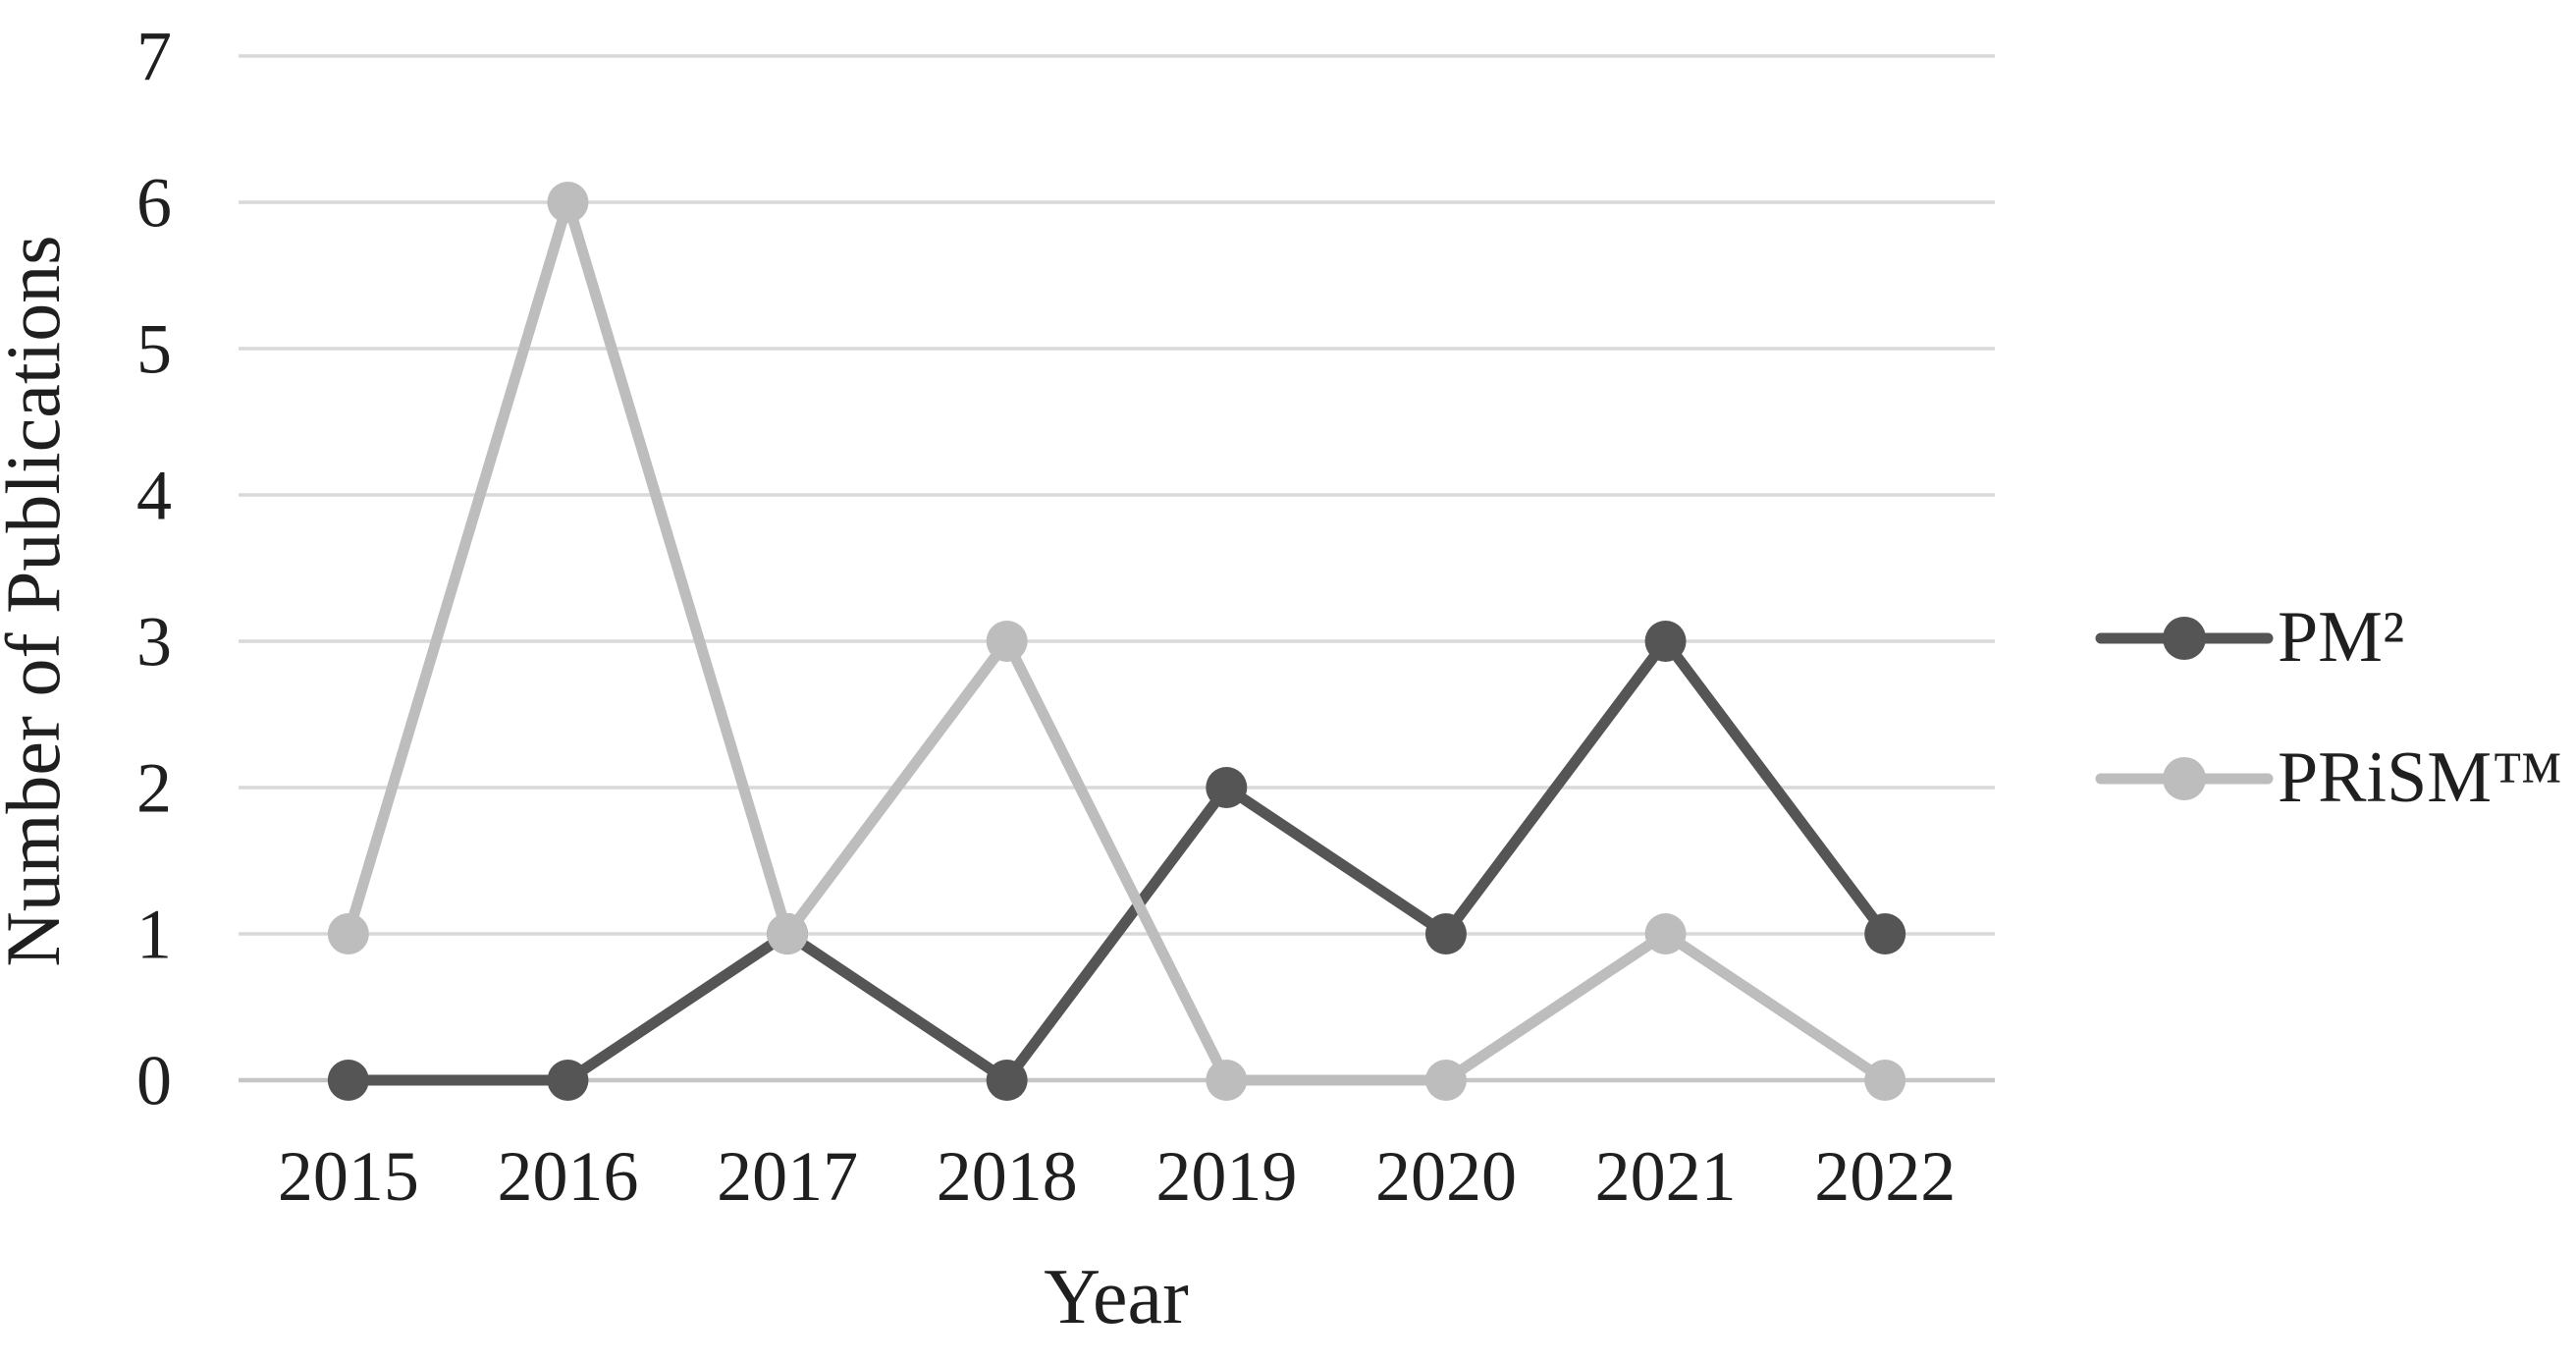 Image resolution: width=2576 pixels, height=1363 pixels. Describe the element at coordinates (1665, 641) in the screenshot. I see `data-point-pm-2021` at that location.